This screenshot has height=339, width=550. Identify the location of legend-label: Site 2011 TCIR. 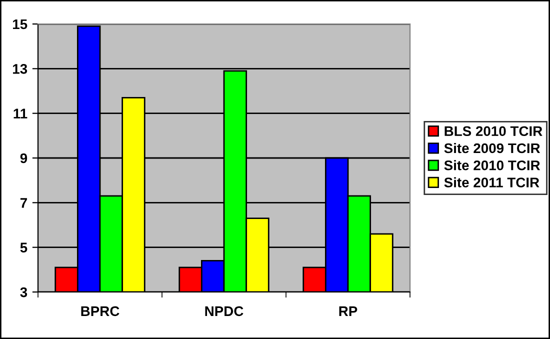
(492, 182).